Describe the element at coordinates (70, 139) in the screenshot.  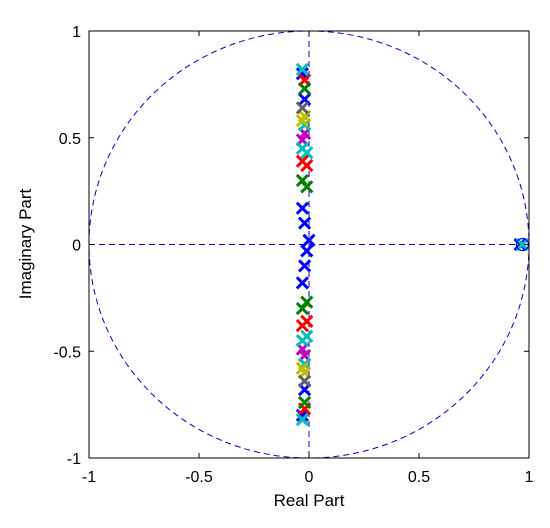
I see `y-tick-label: 0.5` at that location.